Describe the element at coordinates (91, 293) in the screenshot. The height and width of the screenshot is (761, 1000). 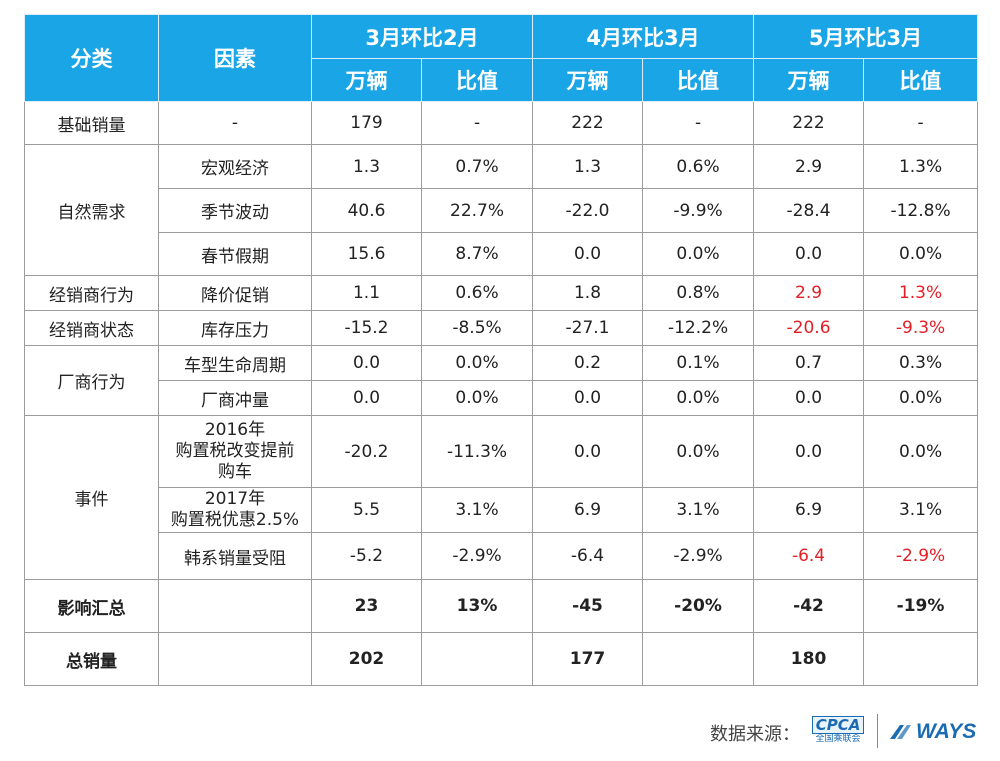
I see `category-cell: 经销商行为` at that location.